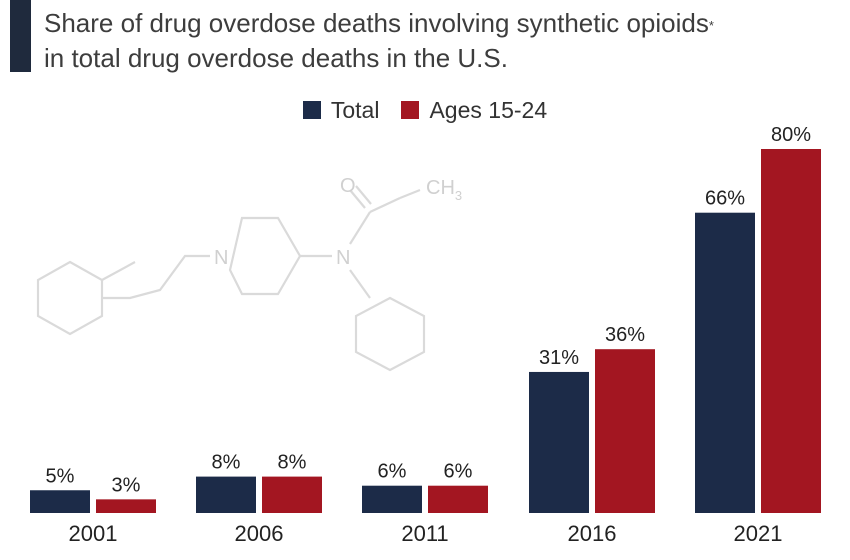 This screenshot has width=850, height=560. I want to click on legend-swatch-total, so click(311, 110).